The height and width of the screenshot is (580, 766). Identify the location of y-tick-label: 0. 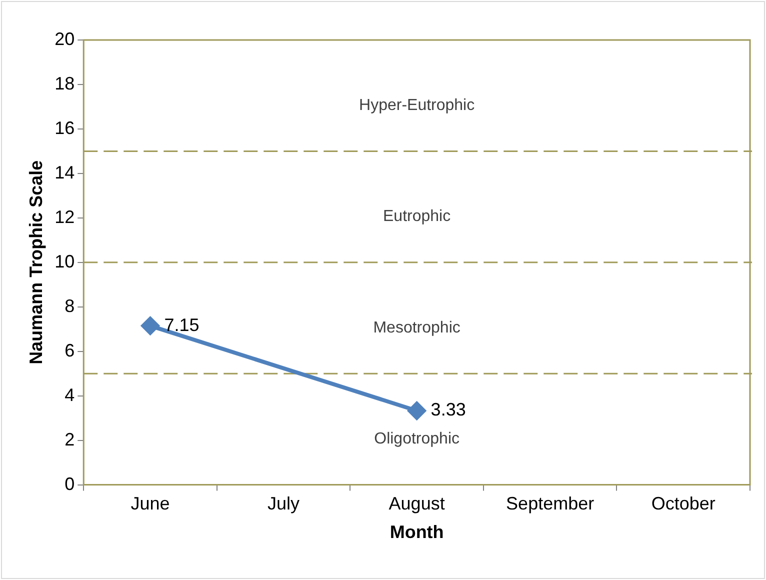
(69, 484).